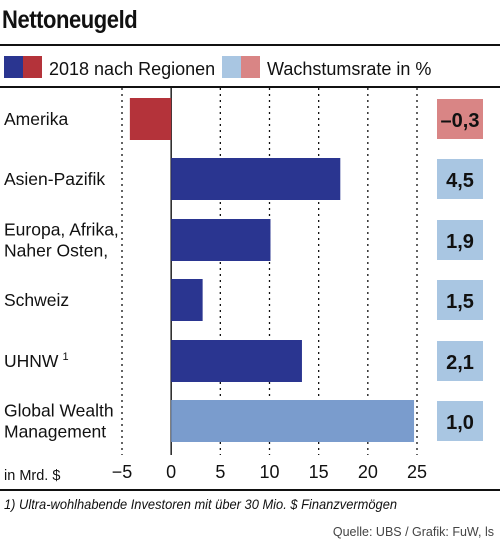 This screenshot has width=500, height=545. What do you see at coordinates (349, 69) in the screenshot?
I see `legend-label: Wachstumsrate in %` at bounding box center [349, 69].